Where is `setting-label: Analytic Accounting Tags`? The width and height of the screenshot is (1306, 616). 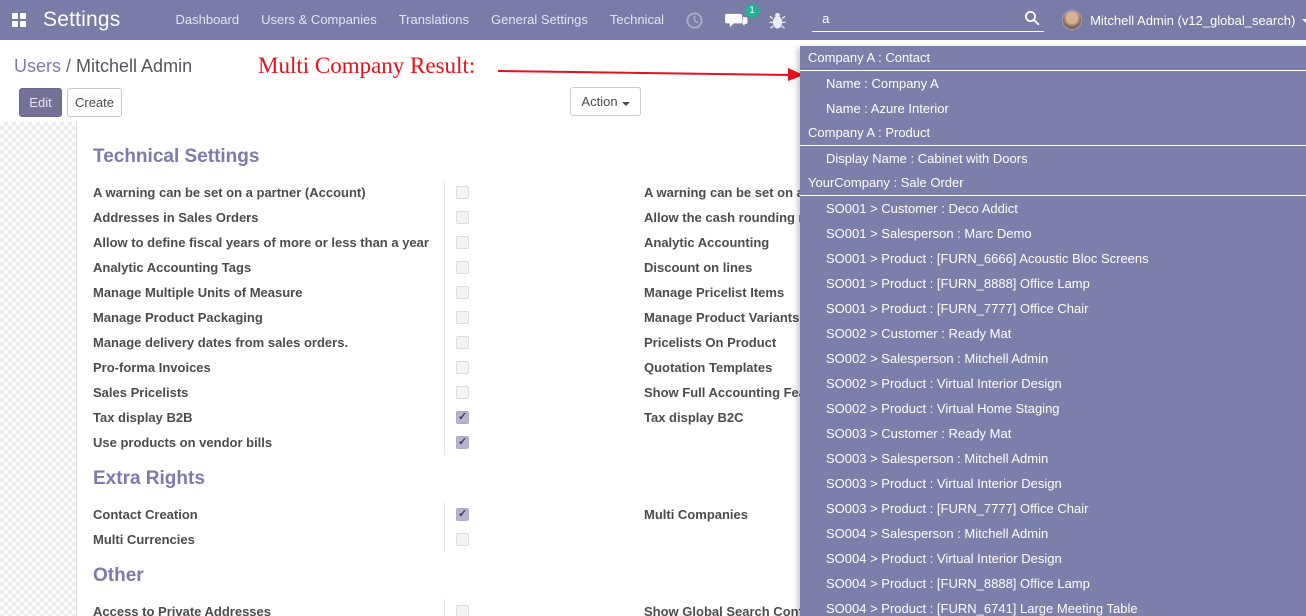
setting-label: Analytic Accounting Tags is located at coordinates (172, 267).